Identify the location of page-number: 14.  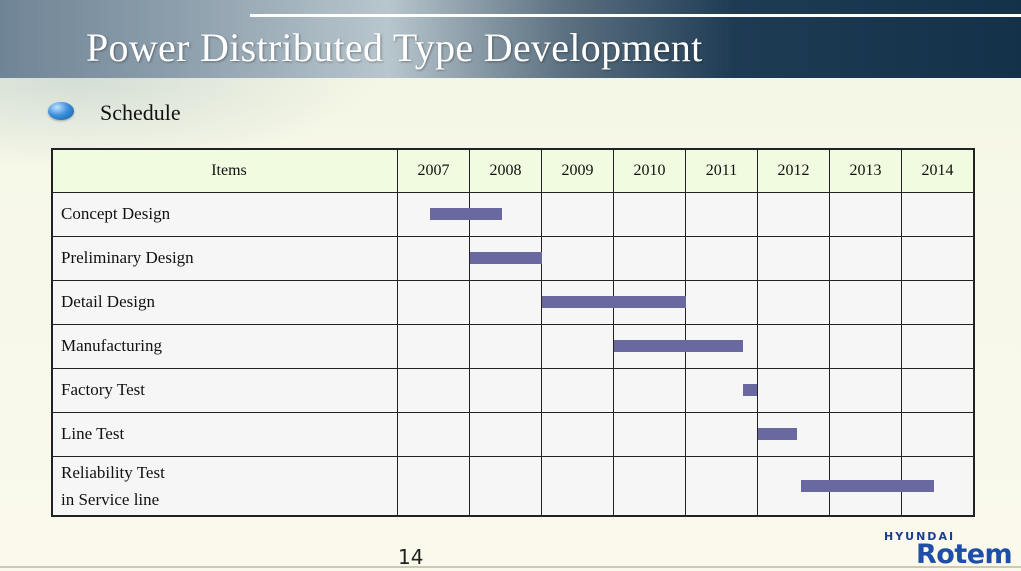
(411, 557).